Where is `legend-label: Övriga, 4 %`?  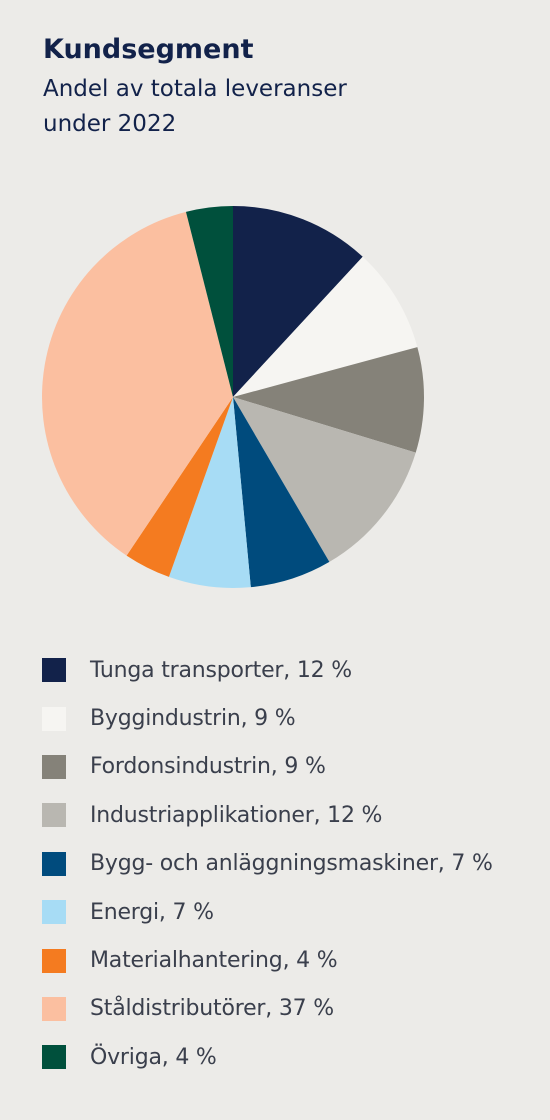
legend-label: Övriga, 4 % is located at coordinates (153, 1057).